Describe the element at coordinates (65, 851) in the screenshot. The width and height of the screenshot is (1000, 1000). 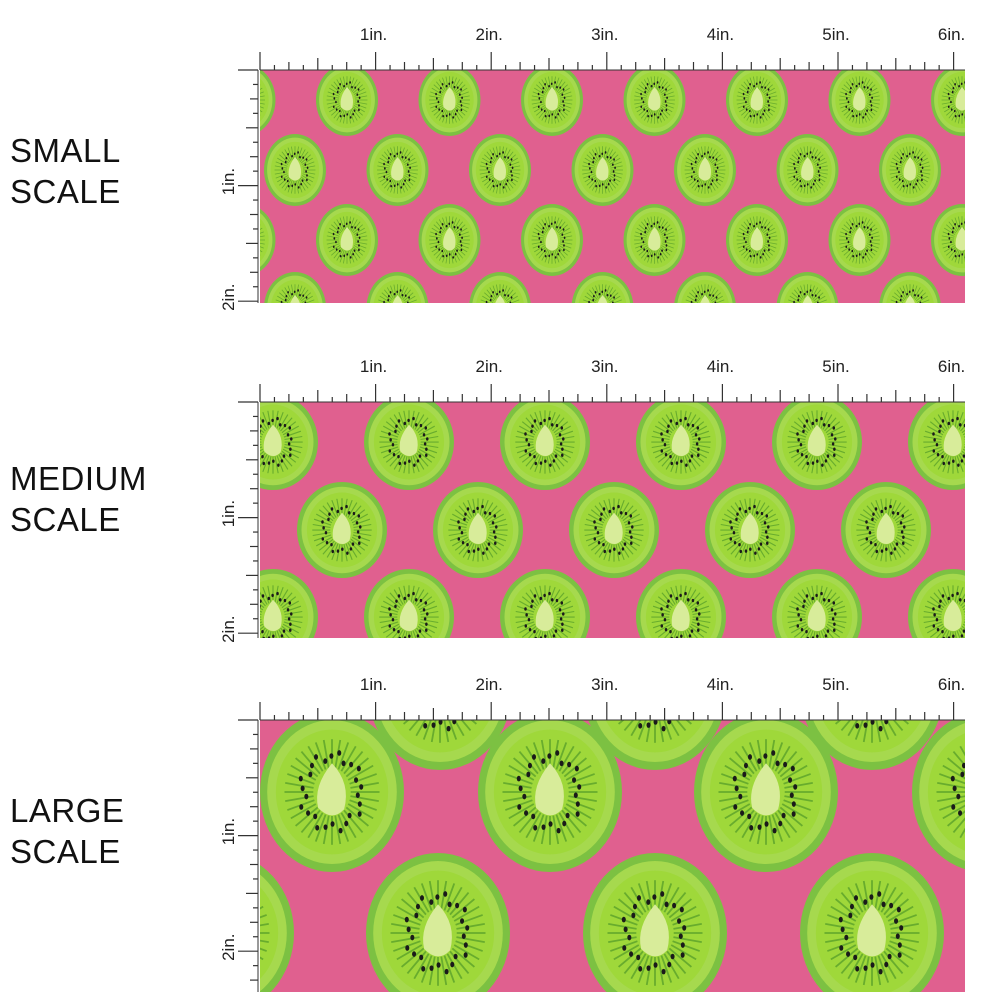
I see `large-scale-label-line2: SCALE` at that location.